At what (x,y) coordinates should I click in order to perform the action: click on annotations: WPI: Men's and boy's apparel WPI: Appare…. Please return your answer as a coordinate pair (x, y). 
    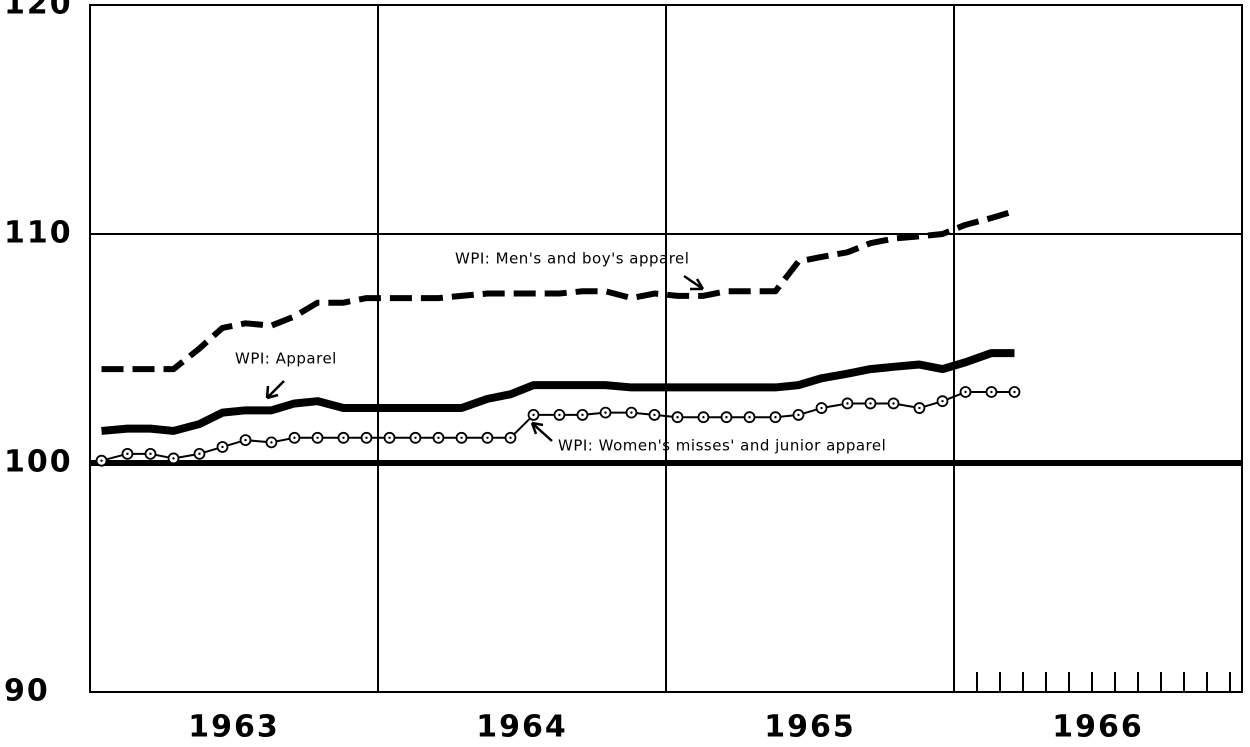
    Looking at the image, I should click on (560, 352).